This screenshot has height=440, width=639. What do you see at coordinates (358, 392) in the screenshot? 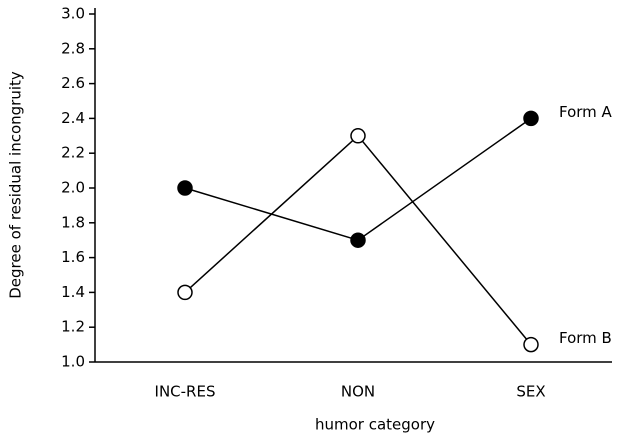
I see `x-tick-label: NON` at bounding box center [358, 392].